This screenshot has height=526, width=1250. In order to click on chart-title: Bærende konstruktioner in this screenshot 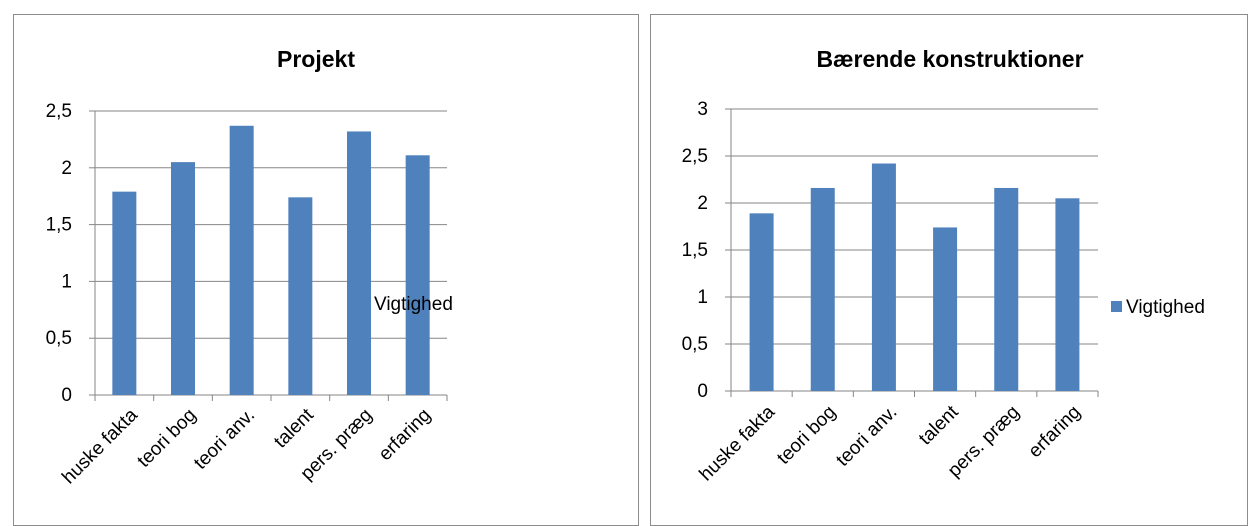, I will do `click(949, 59)`.